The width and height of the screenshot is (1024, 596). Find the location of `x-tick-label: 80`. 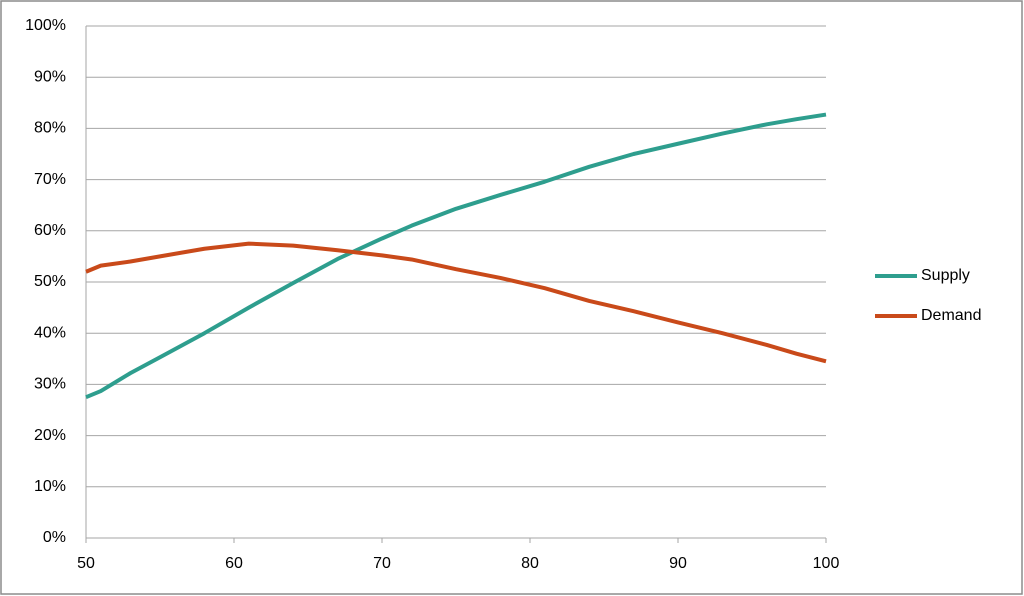

x-tick-label: 80 is located at coordinates (530, 563).